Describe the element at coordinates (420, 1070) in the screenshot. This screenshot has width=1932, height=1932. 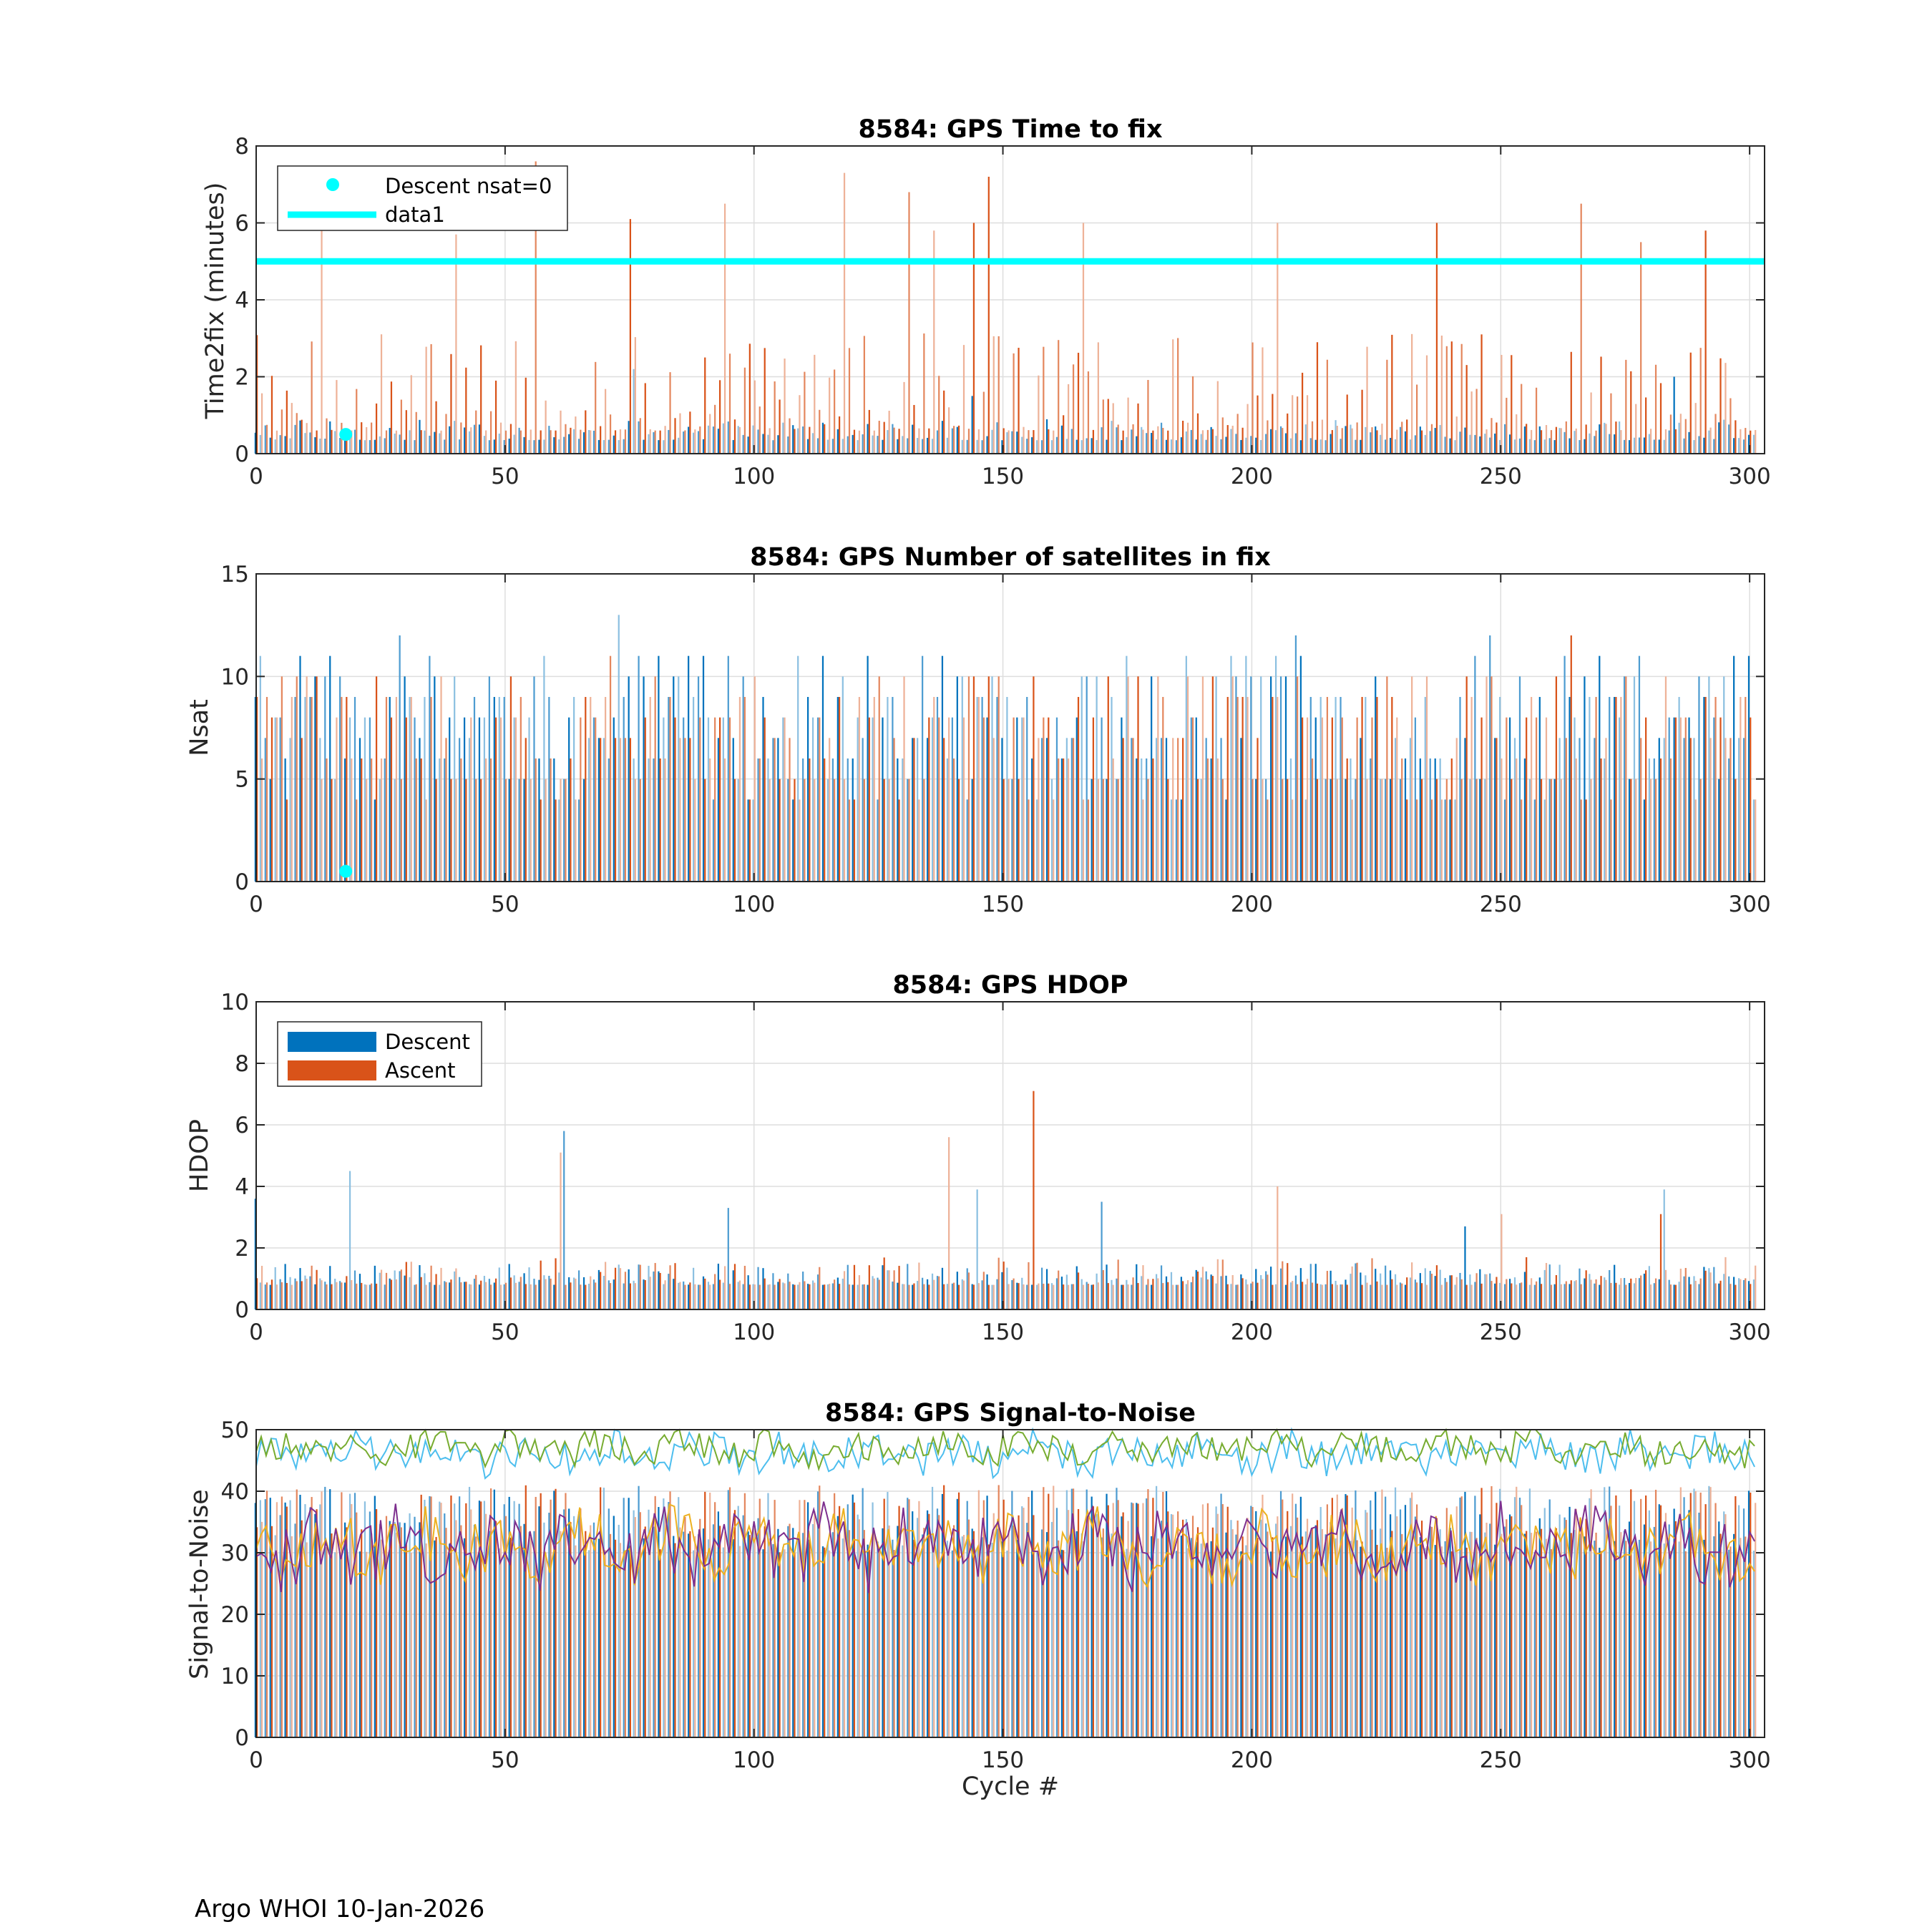
I see `legend-label: Ascent` at that location.